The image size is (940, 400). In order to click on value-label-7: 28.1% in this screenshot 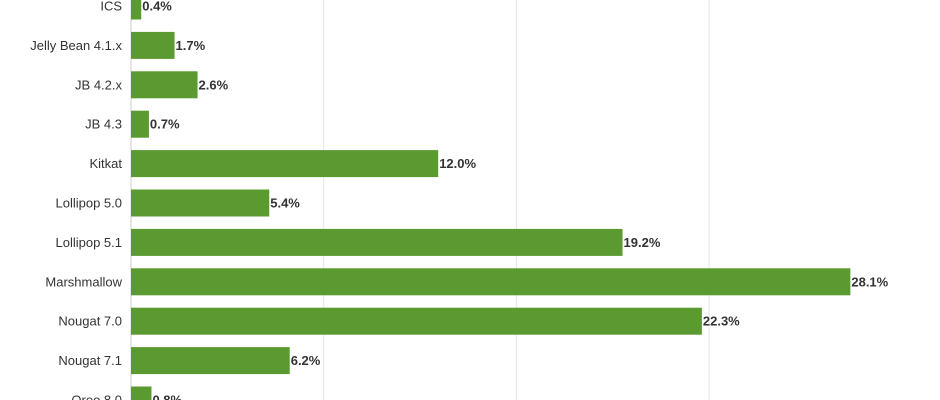, I will do `click(869, 281)`.